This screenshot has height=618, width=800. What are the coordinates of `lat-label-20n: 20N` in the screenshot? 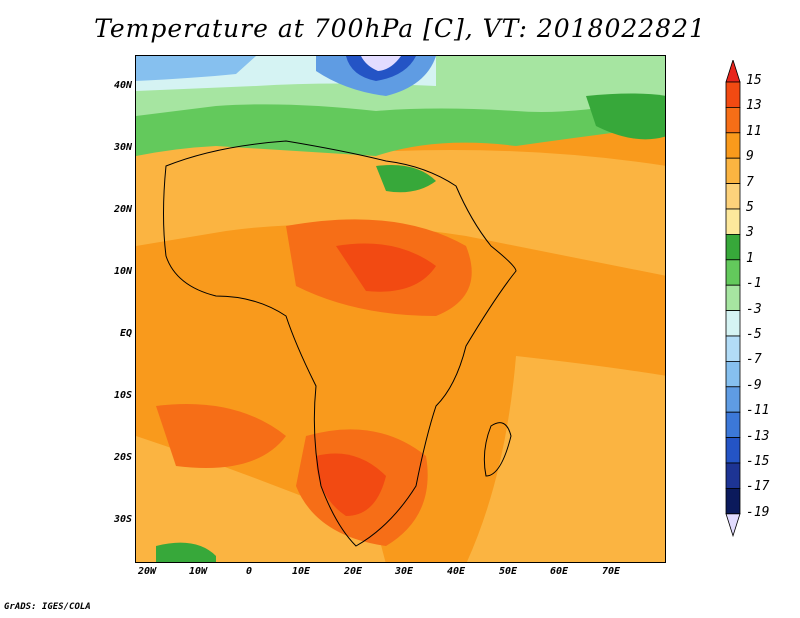 It's located at (122, 209).